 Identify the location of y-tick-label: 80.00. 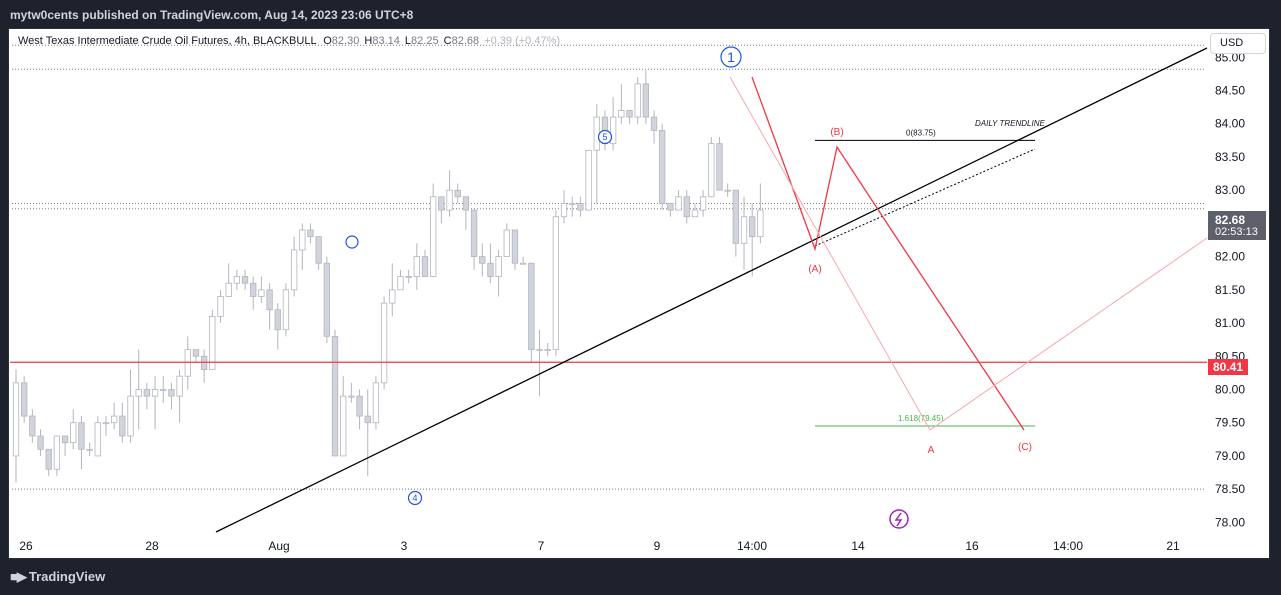
(1230, 389).